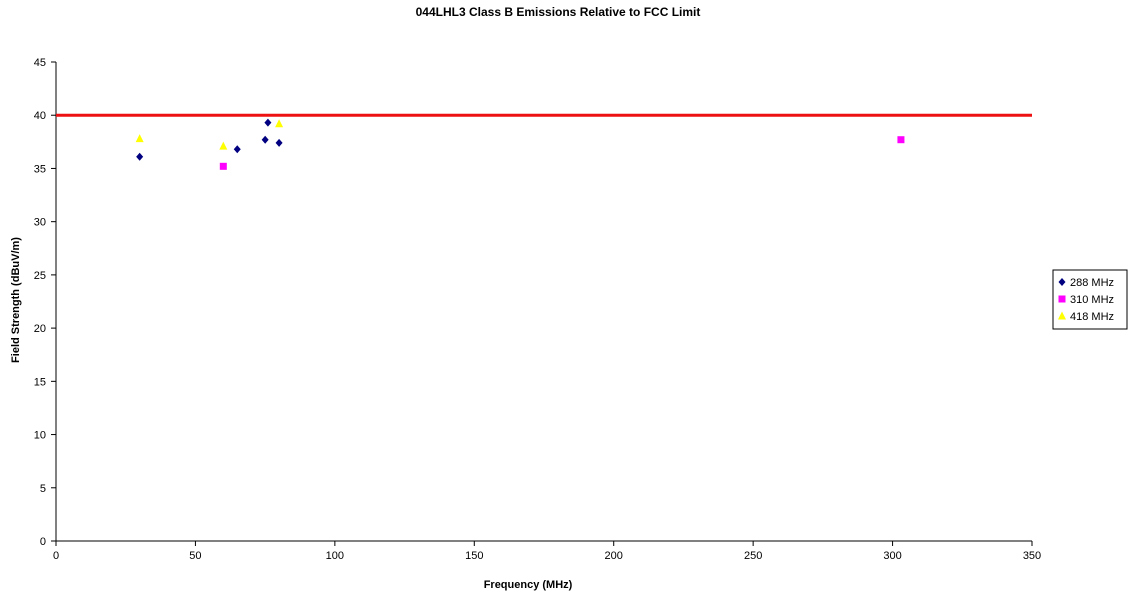 This screenshot has height=595, width=1130. Describe the element at coordinates (335, 556) in the screenshot. I see `x-tick-label: 100` at that location.